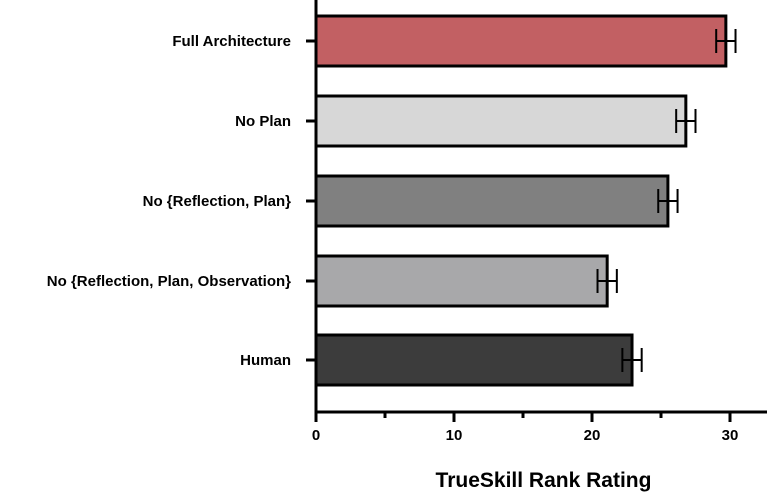 This screenshot has width=778, height=504. I want to click on x-axis-title: TrueSkill Rank Rating, so click(544, 480).